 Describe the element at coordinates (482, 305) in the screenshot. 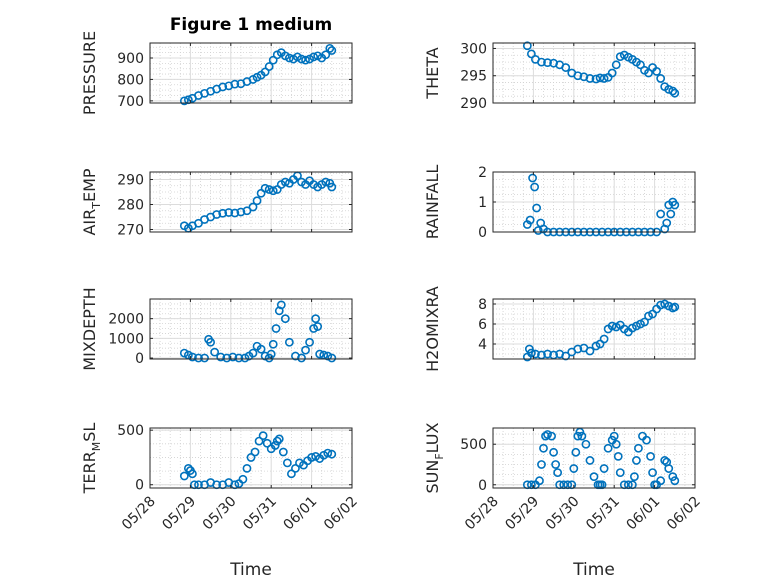

I see `y-tick-label: 8` at that location.